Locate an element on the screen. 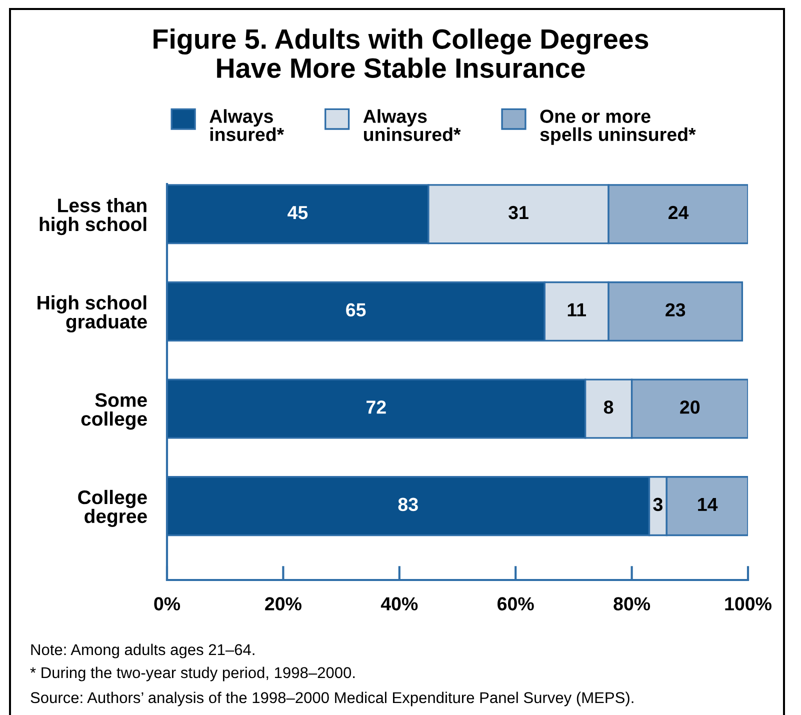  data-label: 23 is located at coordinates (676, 310).